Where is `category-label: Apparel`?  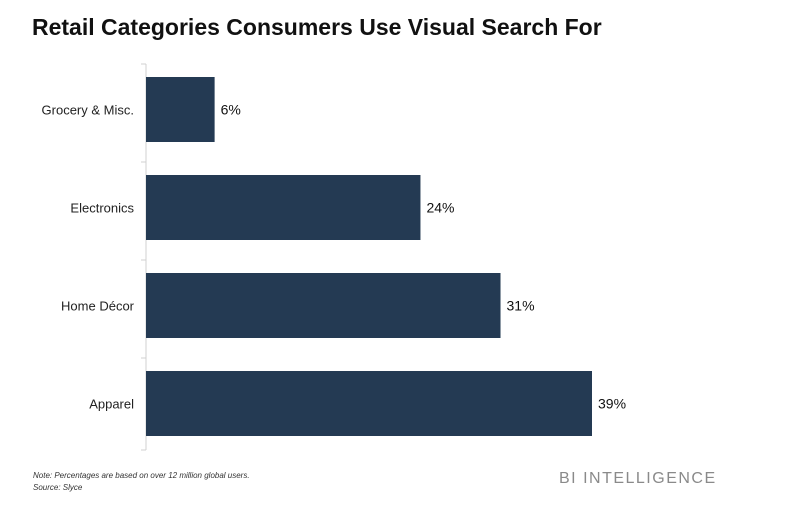
category-label: Apparel is located at coordinates (111, 404).